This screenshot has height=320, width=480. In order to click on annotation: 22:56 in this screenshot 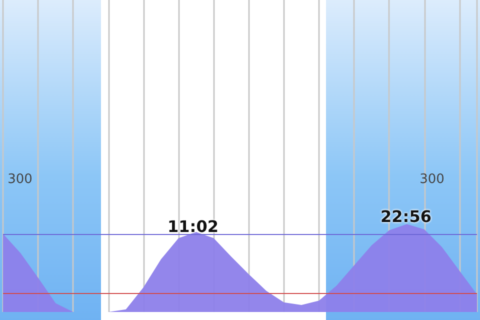, I will do `click(406, 216)`.